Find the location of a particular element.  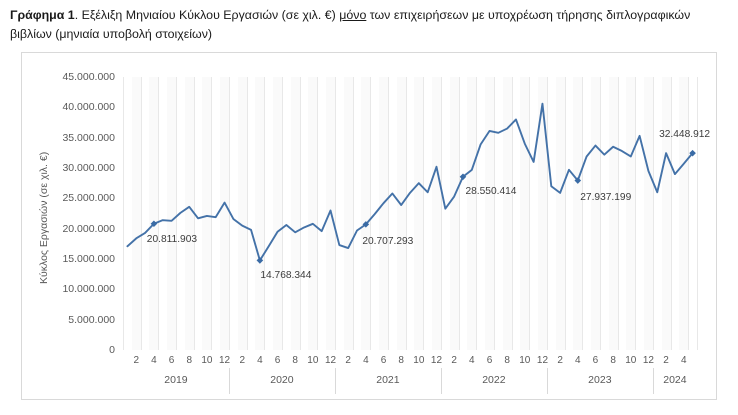

x-axis-year-labels: 2019 2020 2021 2022 2023 2024 is located at coordinates (410, 381).